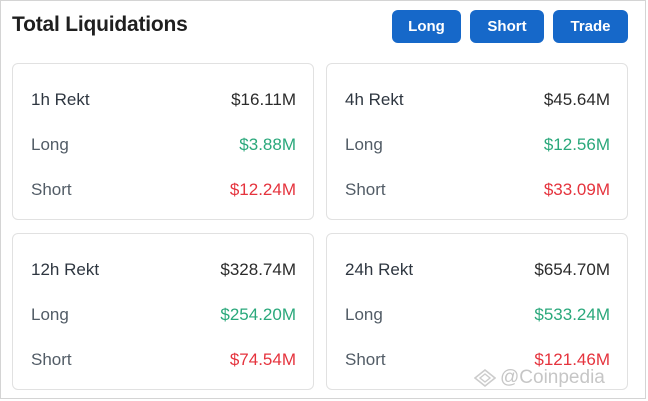 This screenshot has height=401, width=648. What do you see at coordinates (60, 99) in the screenshot?
I see `period-label: 1h Rekt` at bounding box center [60, 99].